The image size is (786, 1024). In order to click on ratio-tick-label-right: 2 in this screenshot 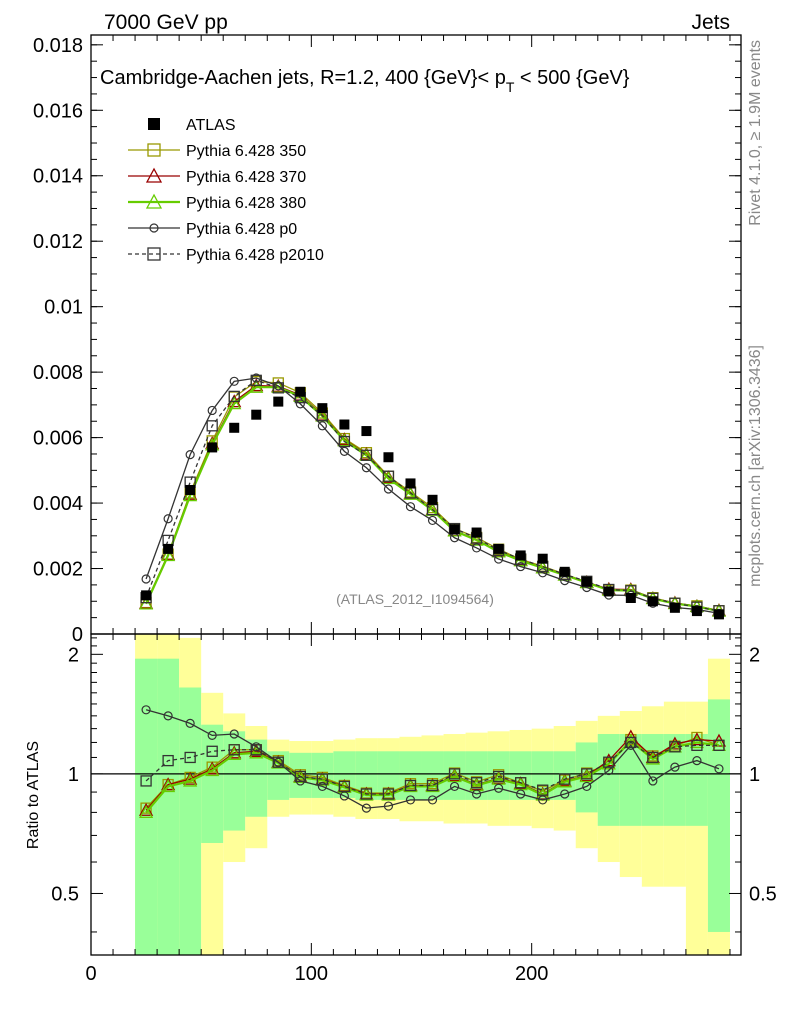, I will do `click(754, 655)`.